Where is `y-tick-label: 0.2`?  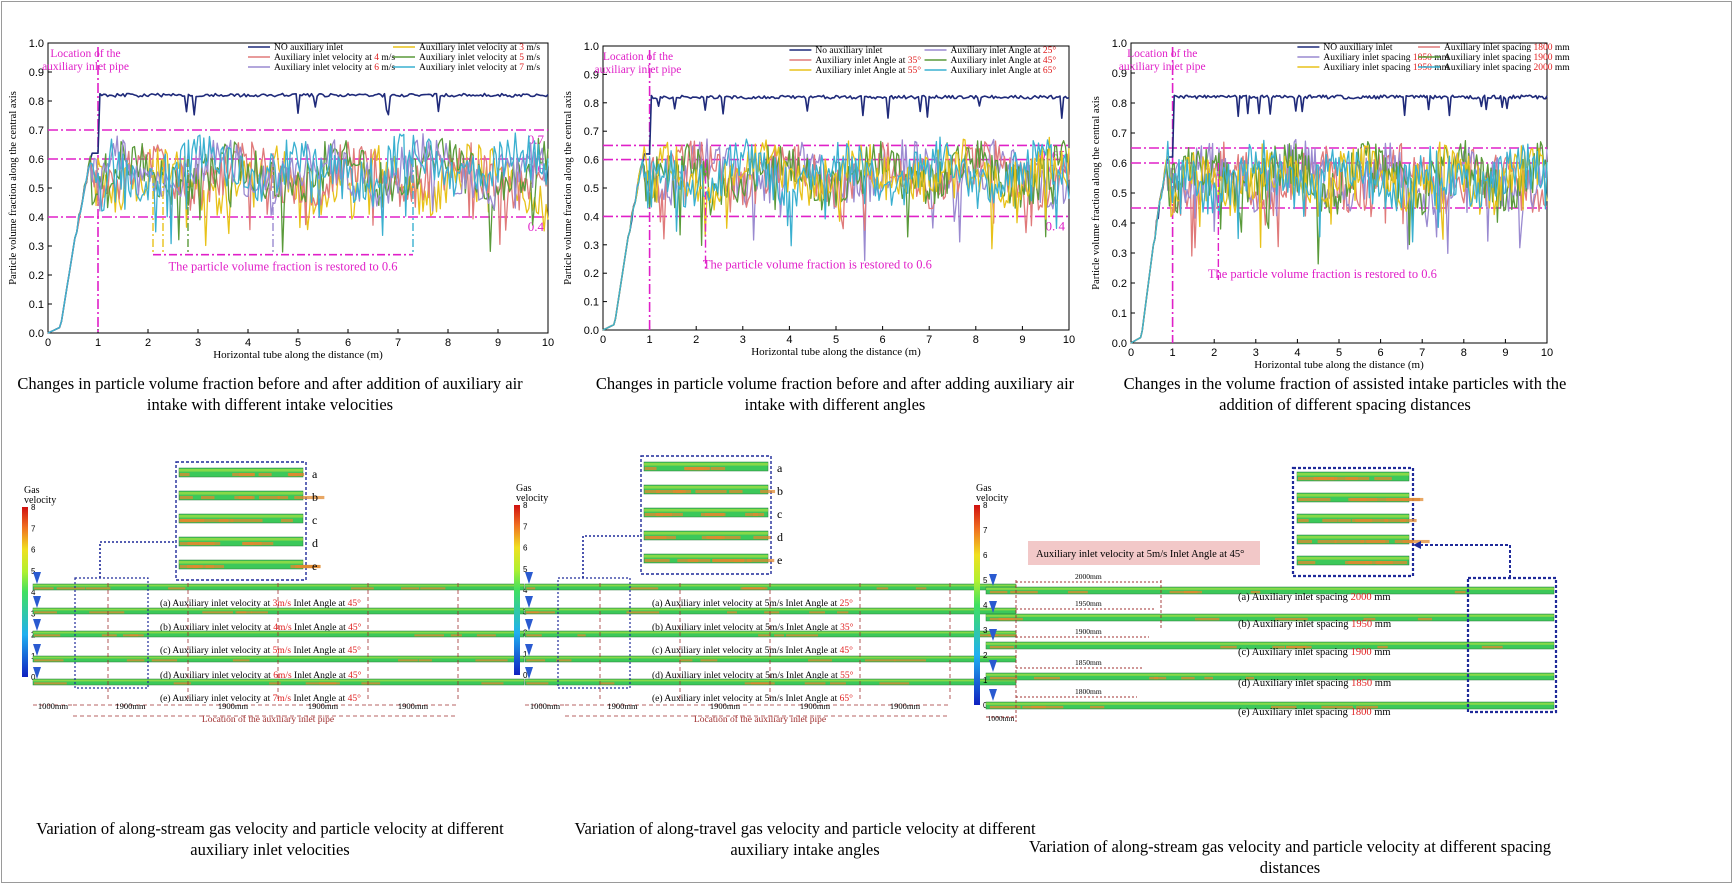
y-tick-label: 0.2 is located at coordinates (591, 274).